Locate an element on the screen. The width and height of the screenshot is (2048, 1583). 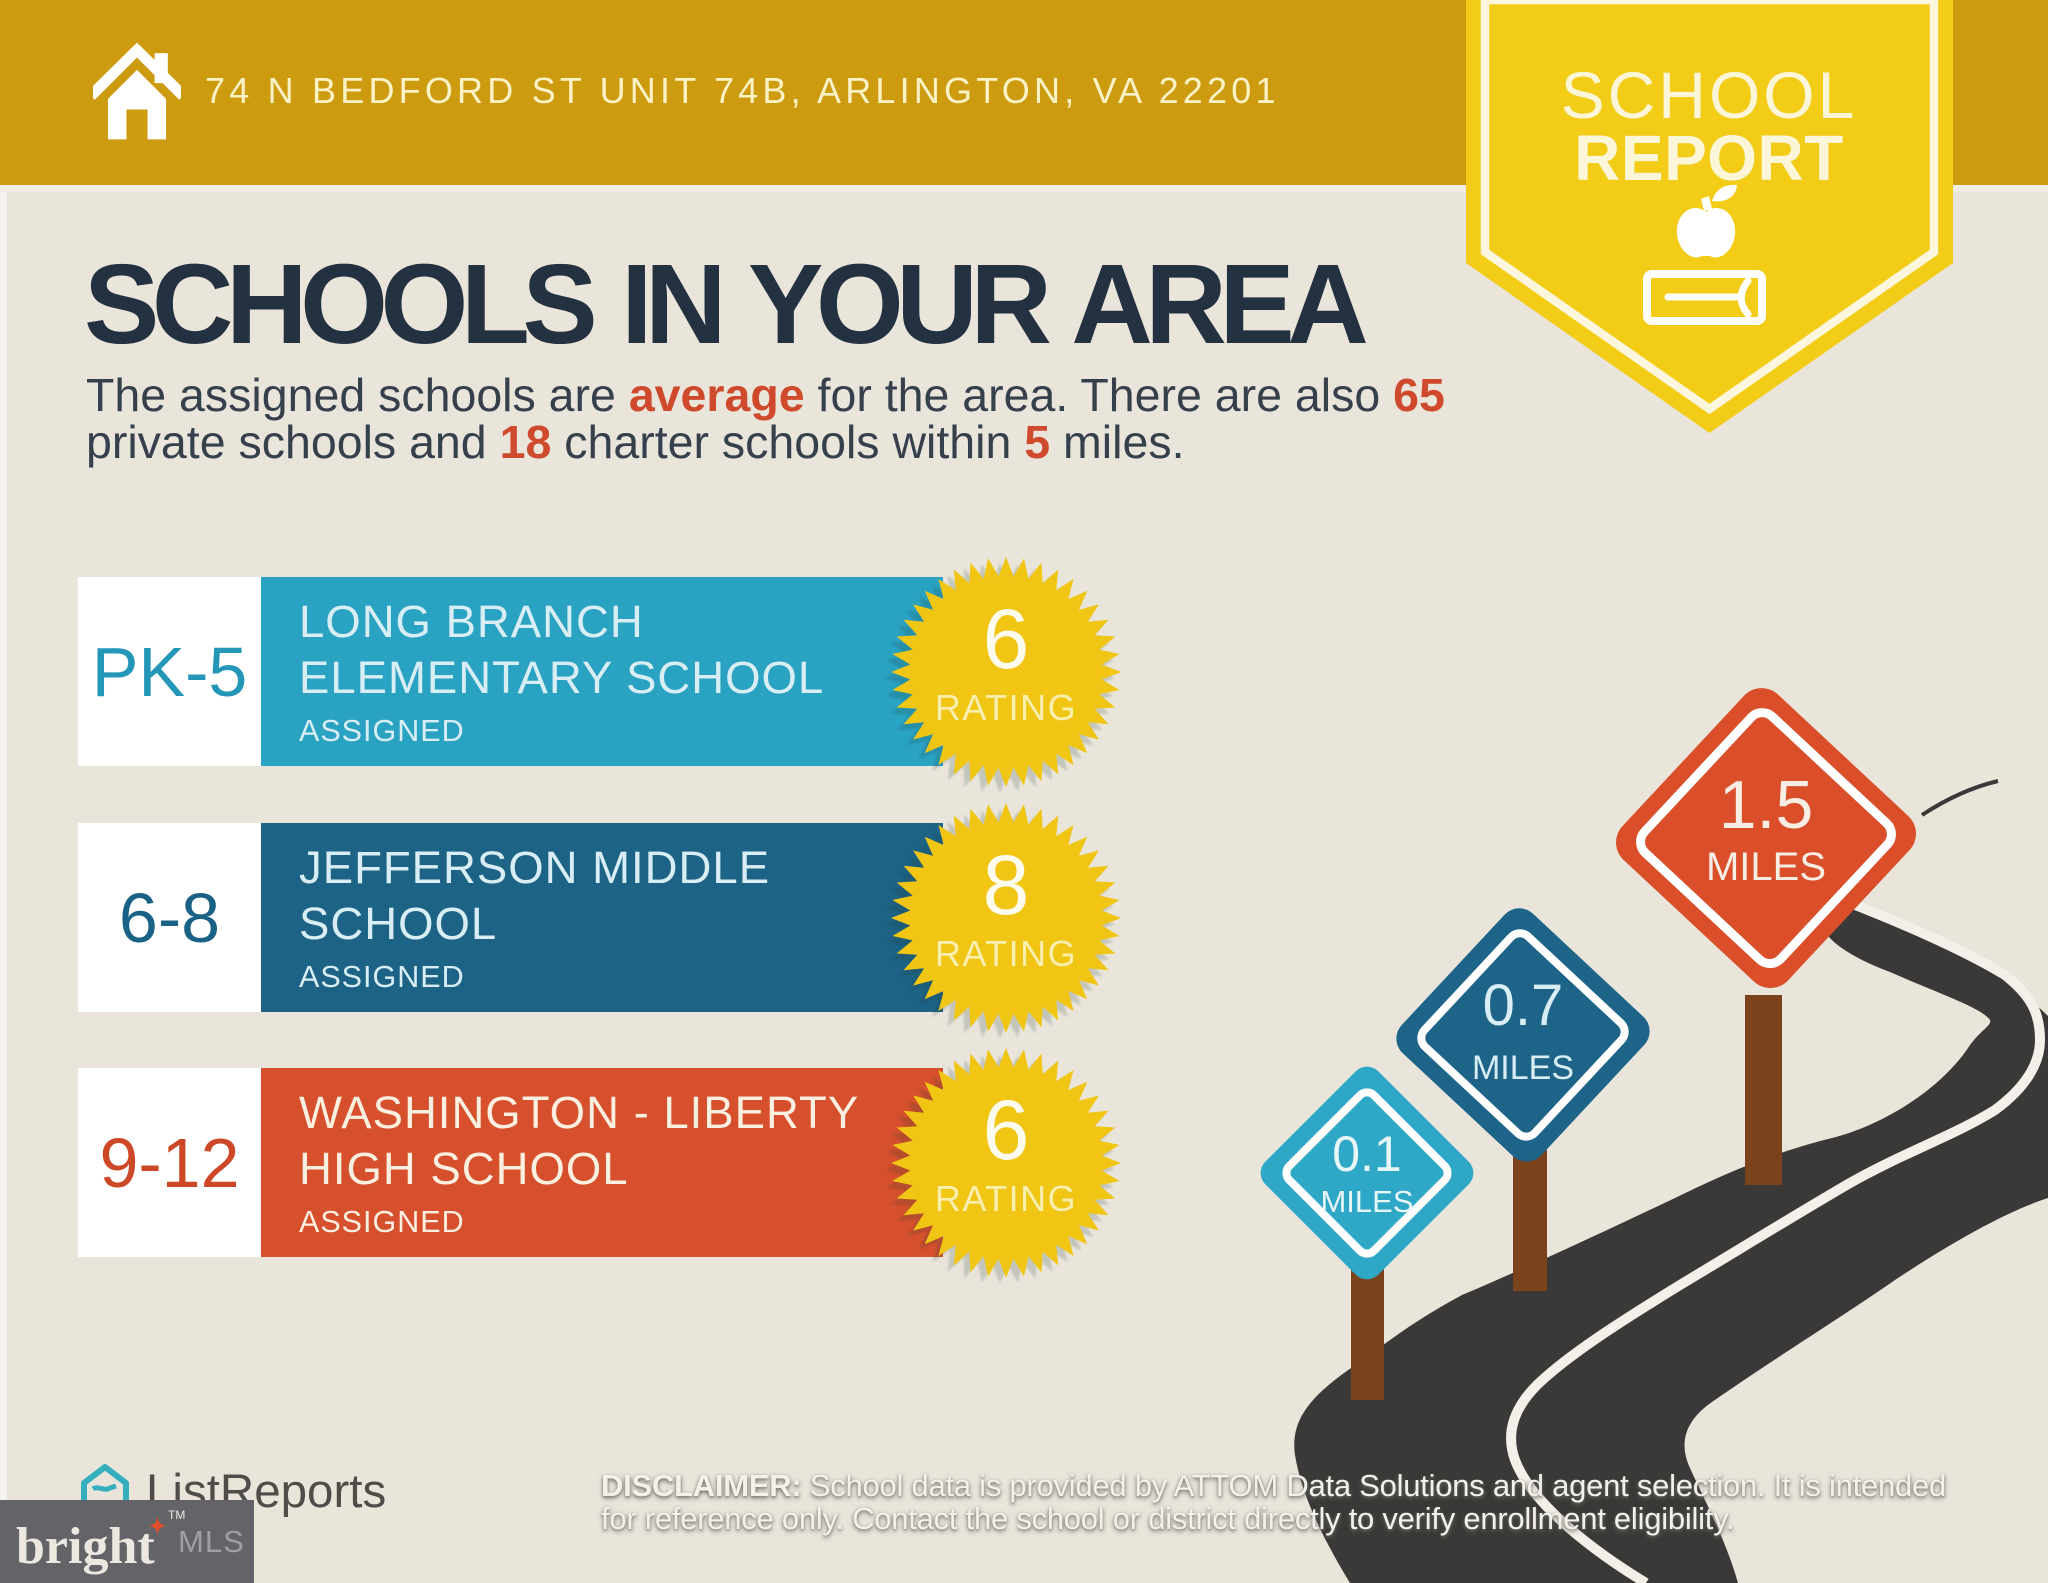
svg-text: 8 is located at coordinates (1006, 885).